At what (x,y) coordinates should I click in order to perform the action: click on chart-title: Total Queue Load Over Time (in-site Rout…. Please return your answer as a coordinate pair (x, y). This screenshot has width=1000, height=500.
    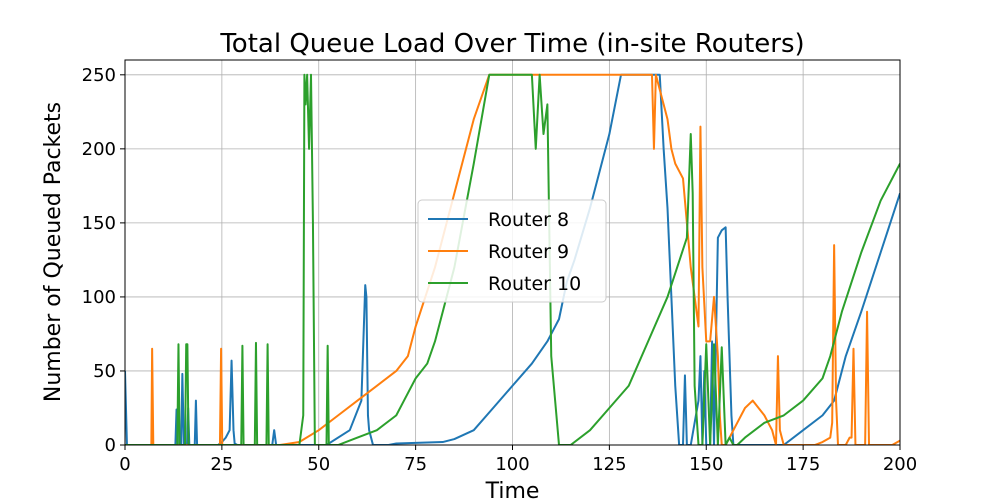
    Looking at the image, I should click on (511, 44).